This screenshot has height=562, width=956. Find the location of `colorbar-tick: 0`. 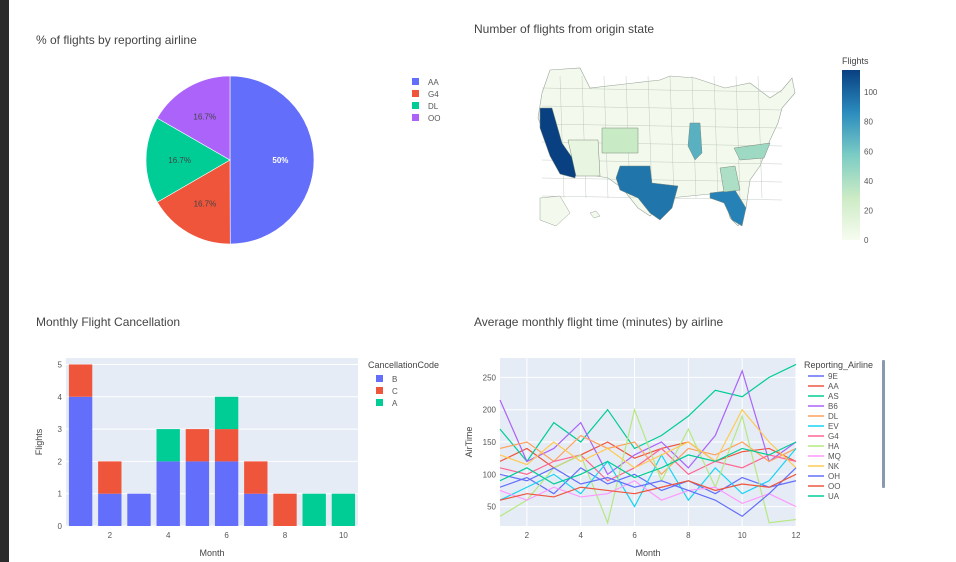

colorbar-tick: 0 is located at coordinates (866, 240).